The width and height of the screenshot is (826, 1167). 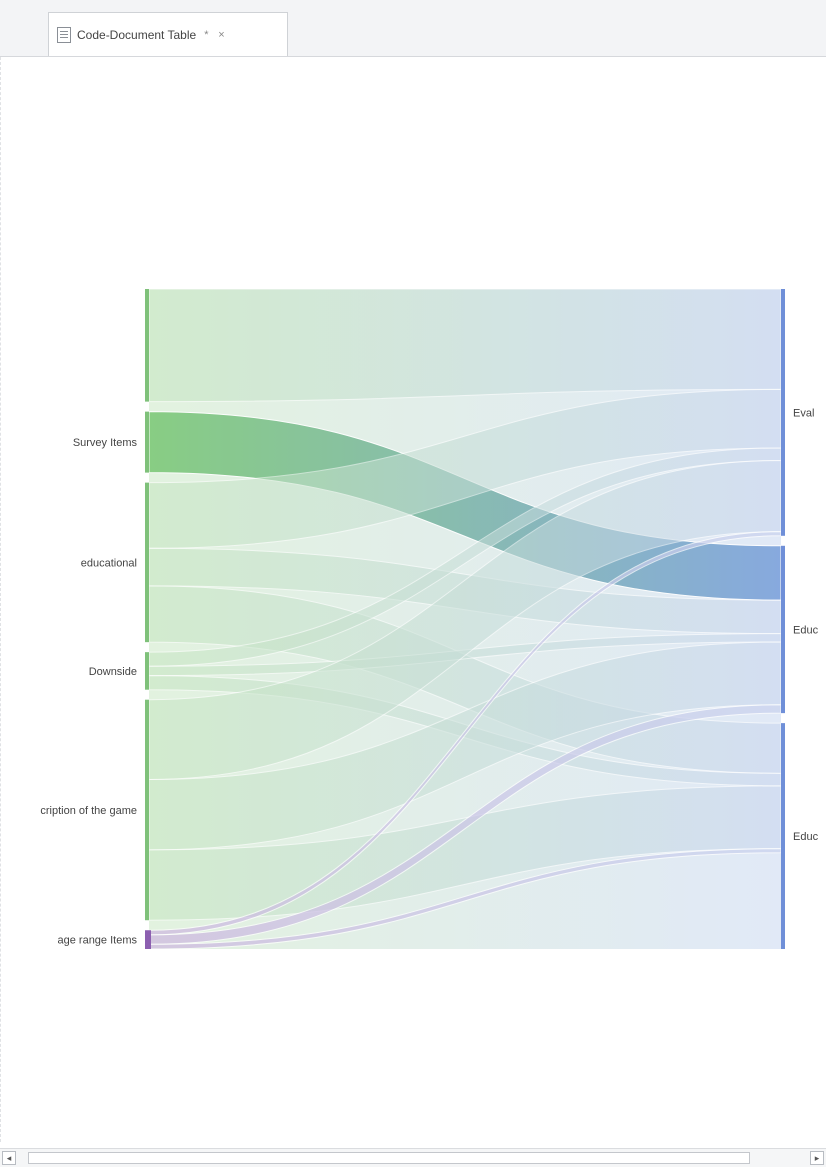 I want to click on sankey-node-label: Downside, so click(x=113, y=672).